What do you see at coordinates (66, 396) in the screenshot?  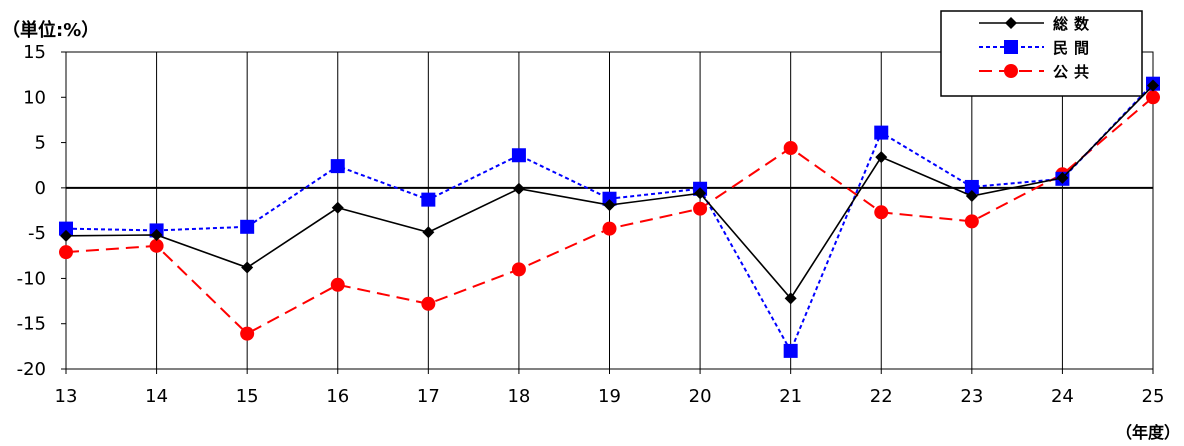 I see `x-tick-label: 13` at bounding box center [66, 396].